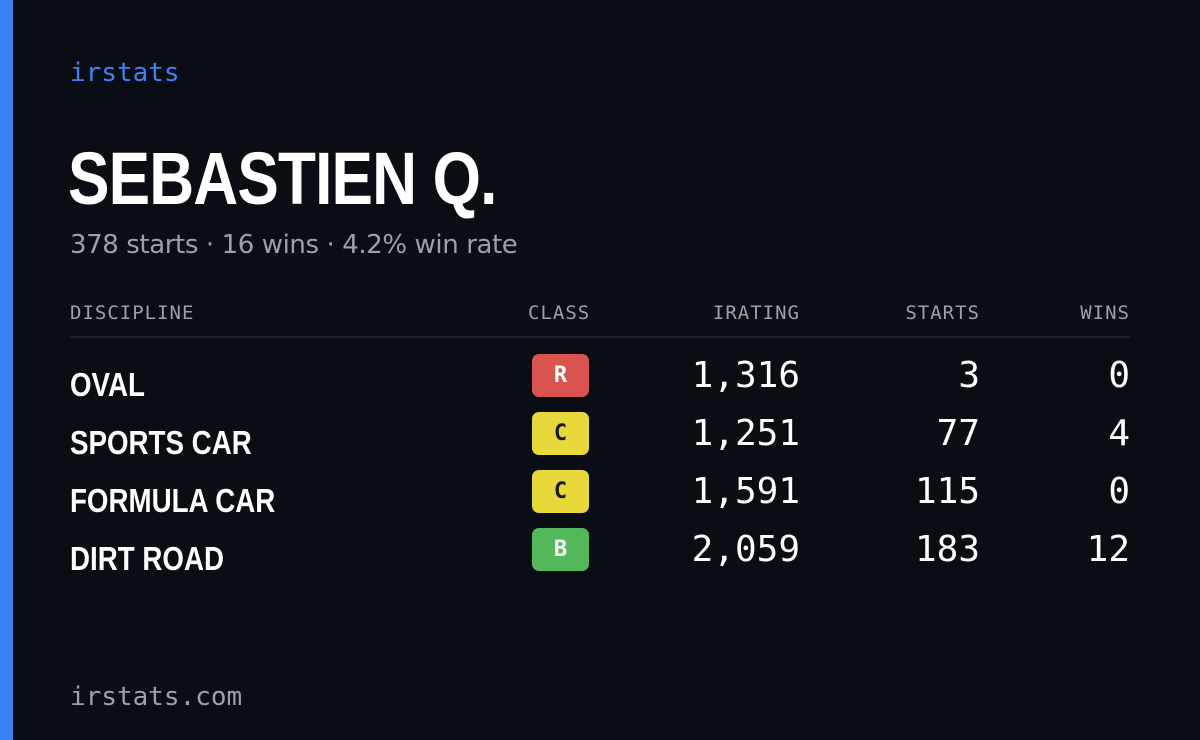  I want to click on discipline-name: DIRT ROAD, so click(147, 558).